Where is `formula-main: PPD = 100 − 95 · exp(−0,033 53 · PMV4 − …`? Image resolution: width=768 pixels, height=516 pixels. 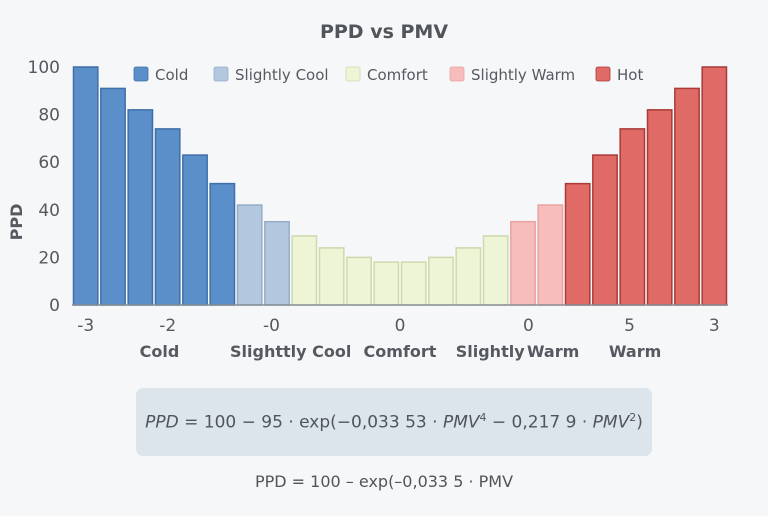 formula-main: PPD = 100 − 95 · exp(−0,033 53 · PMV4 − … is located at coordinates (394, 422).